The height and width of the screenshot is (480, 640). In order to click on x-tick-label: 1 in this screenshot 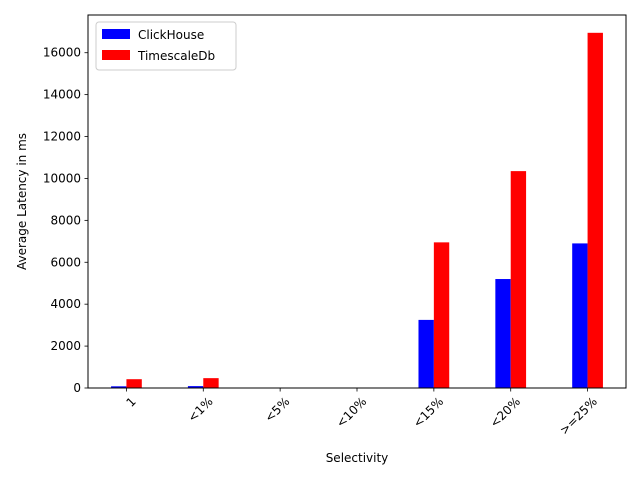, I will do `click(130, 401)`.